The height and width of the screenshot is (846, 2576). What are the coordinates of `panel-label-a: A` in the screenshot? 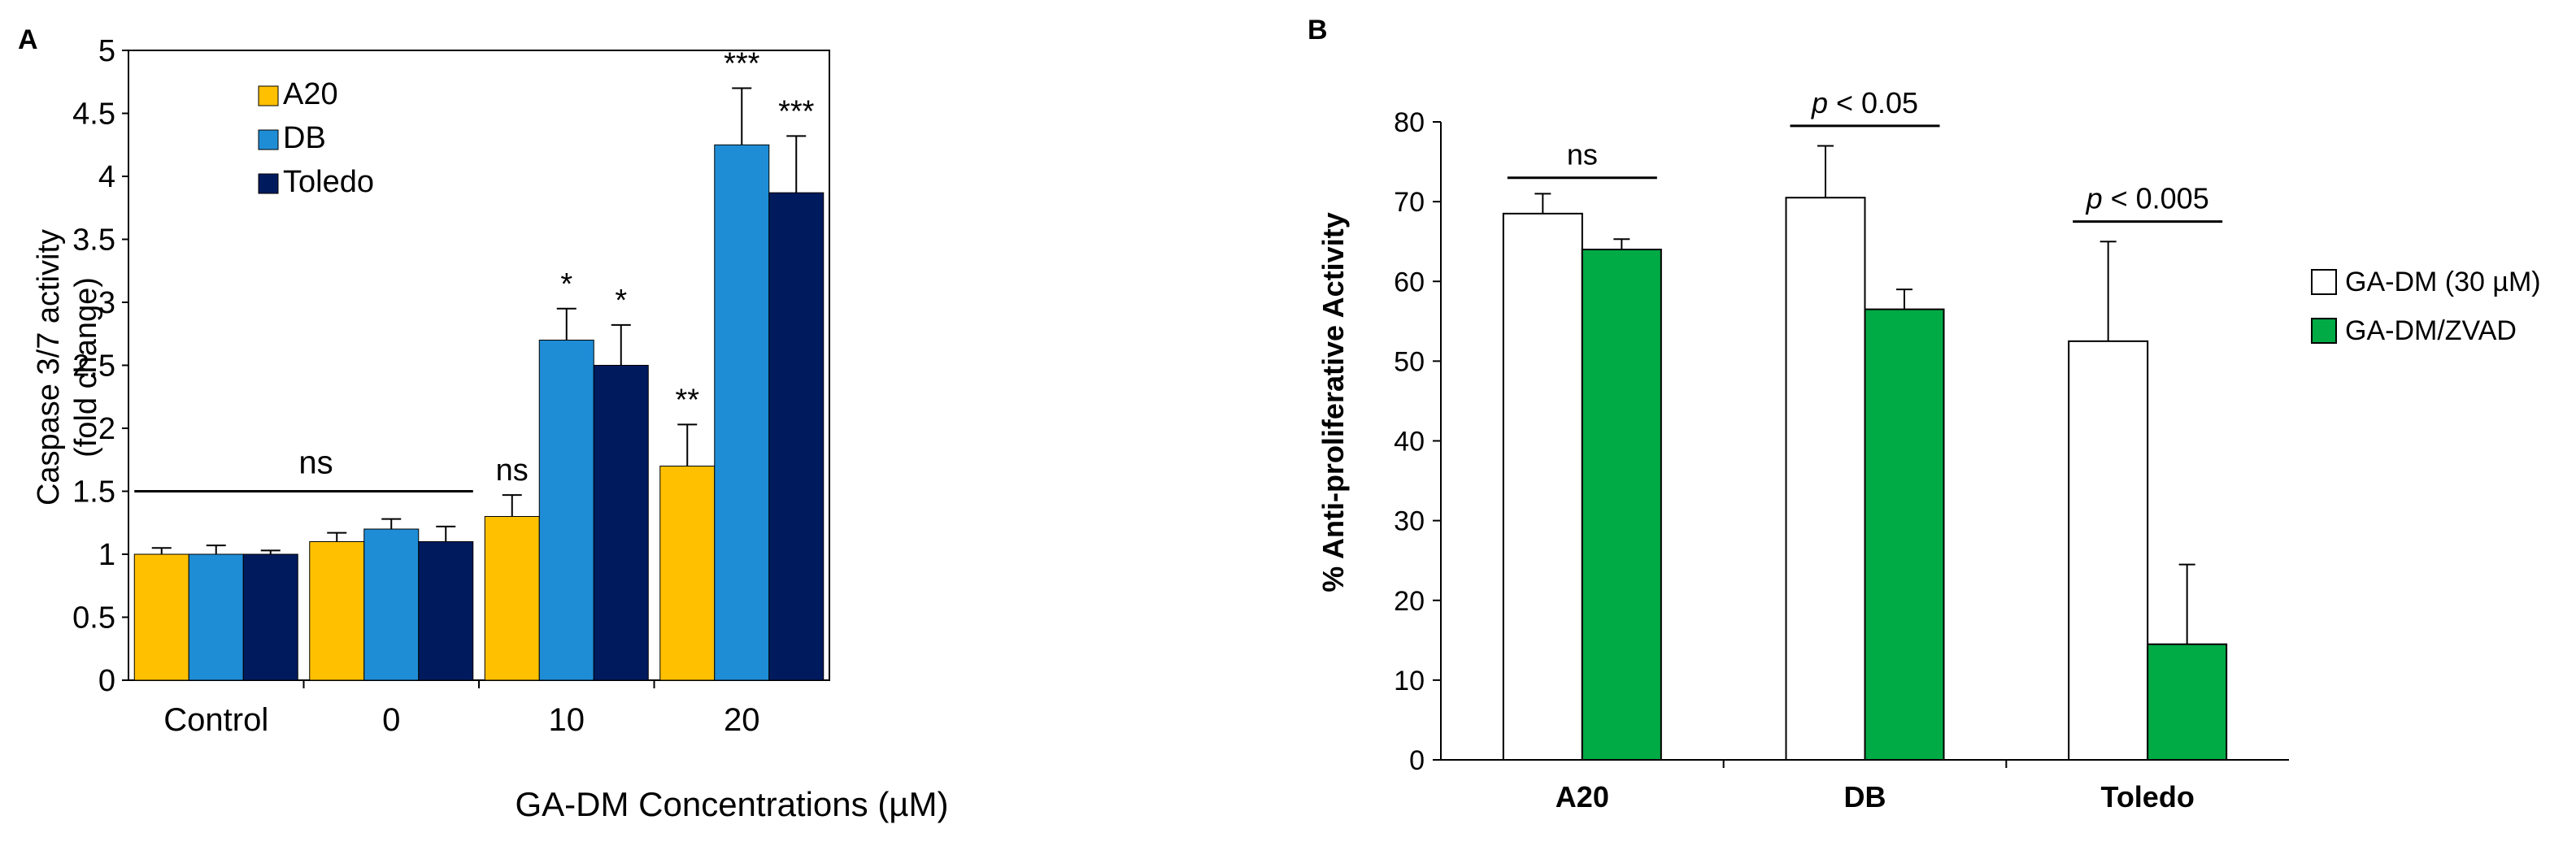 It's located at (28, 40).